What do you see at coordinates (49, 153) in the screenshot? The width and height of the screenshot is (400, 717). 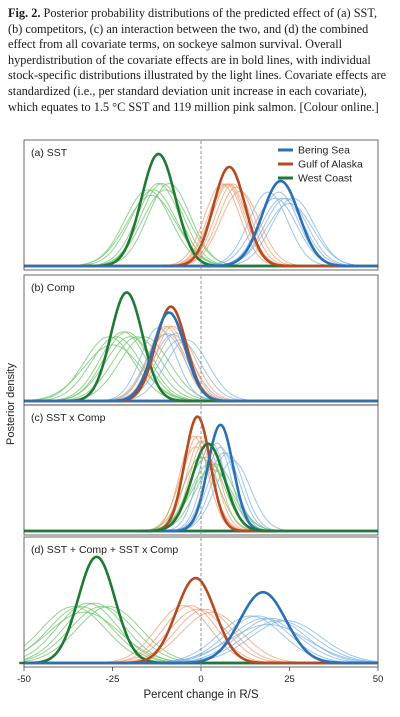 I see `panel-label: (a) SST` at bounding box center [49, 153].